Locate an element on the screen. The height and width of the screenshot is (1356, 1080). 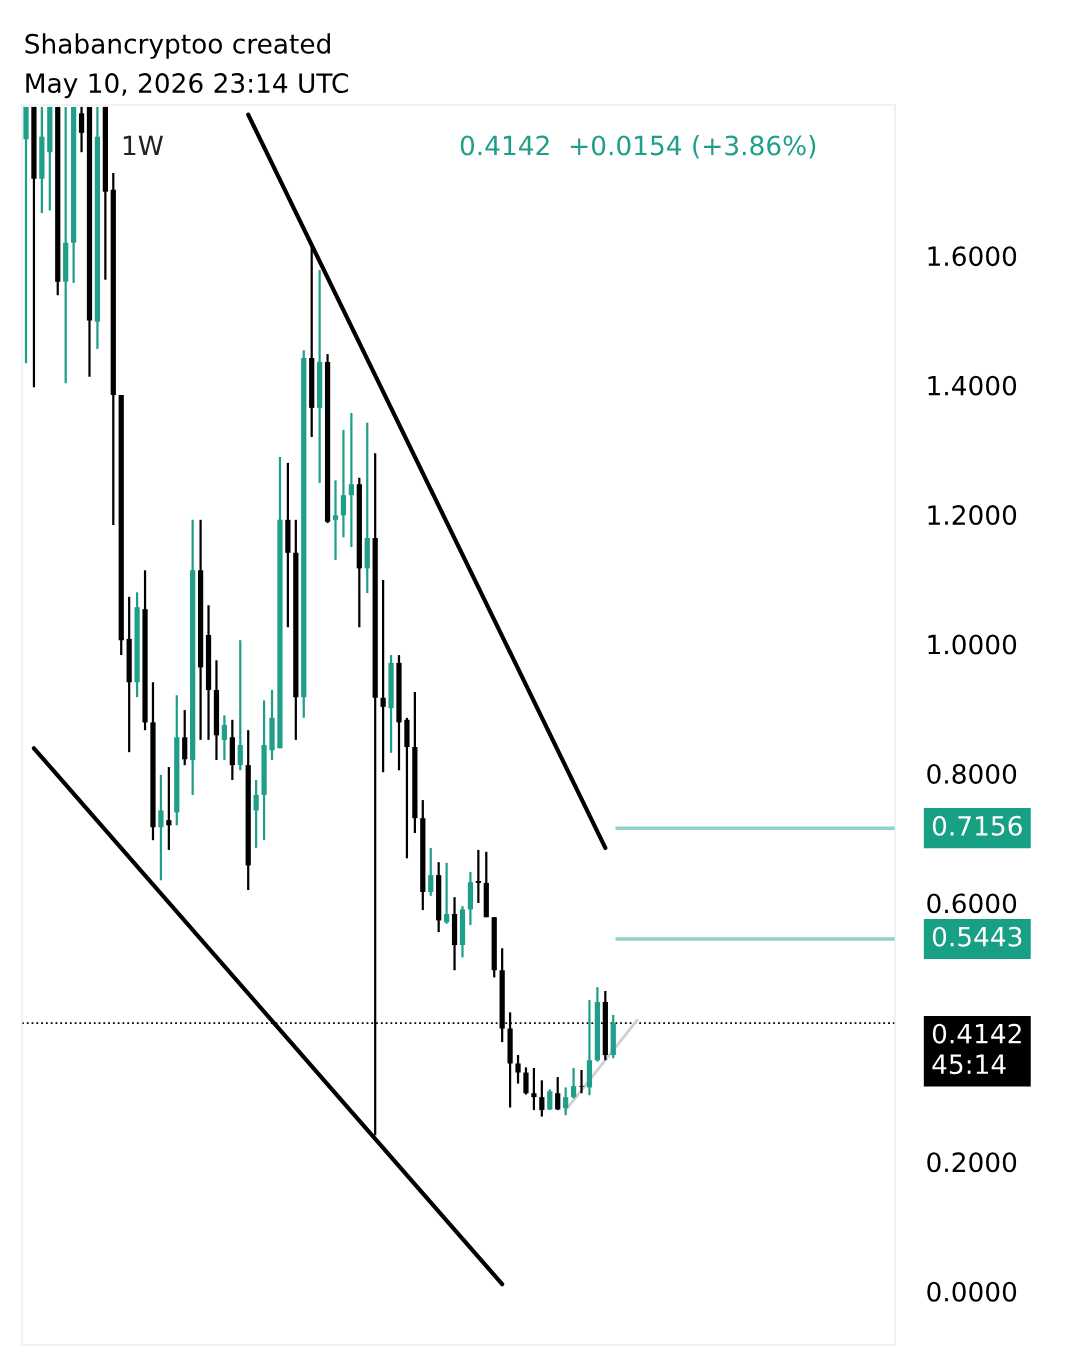
ref-line-label: 0.7156 is located at coordinates (977, 825).